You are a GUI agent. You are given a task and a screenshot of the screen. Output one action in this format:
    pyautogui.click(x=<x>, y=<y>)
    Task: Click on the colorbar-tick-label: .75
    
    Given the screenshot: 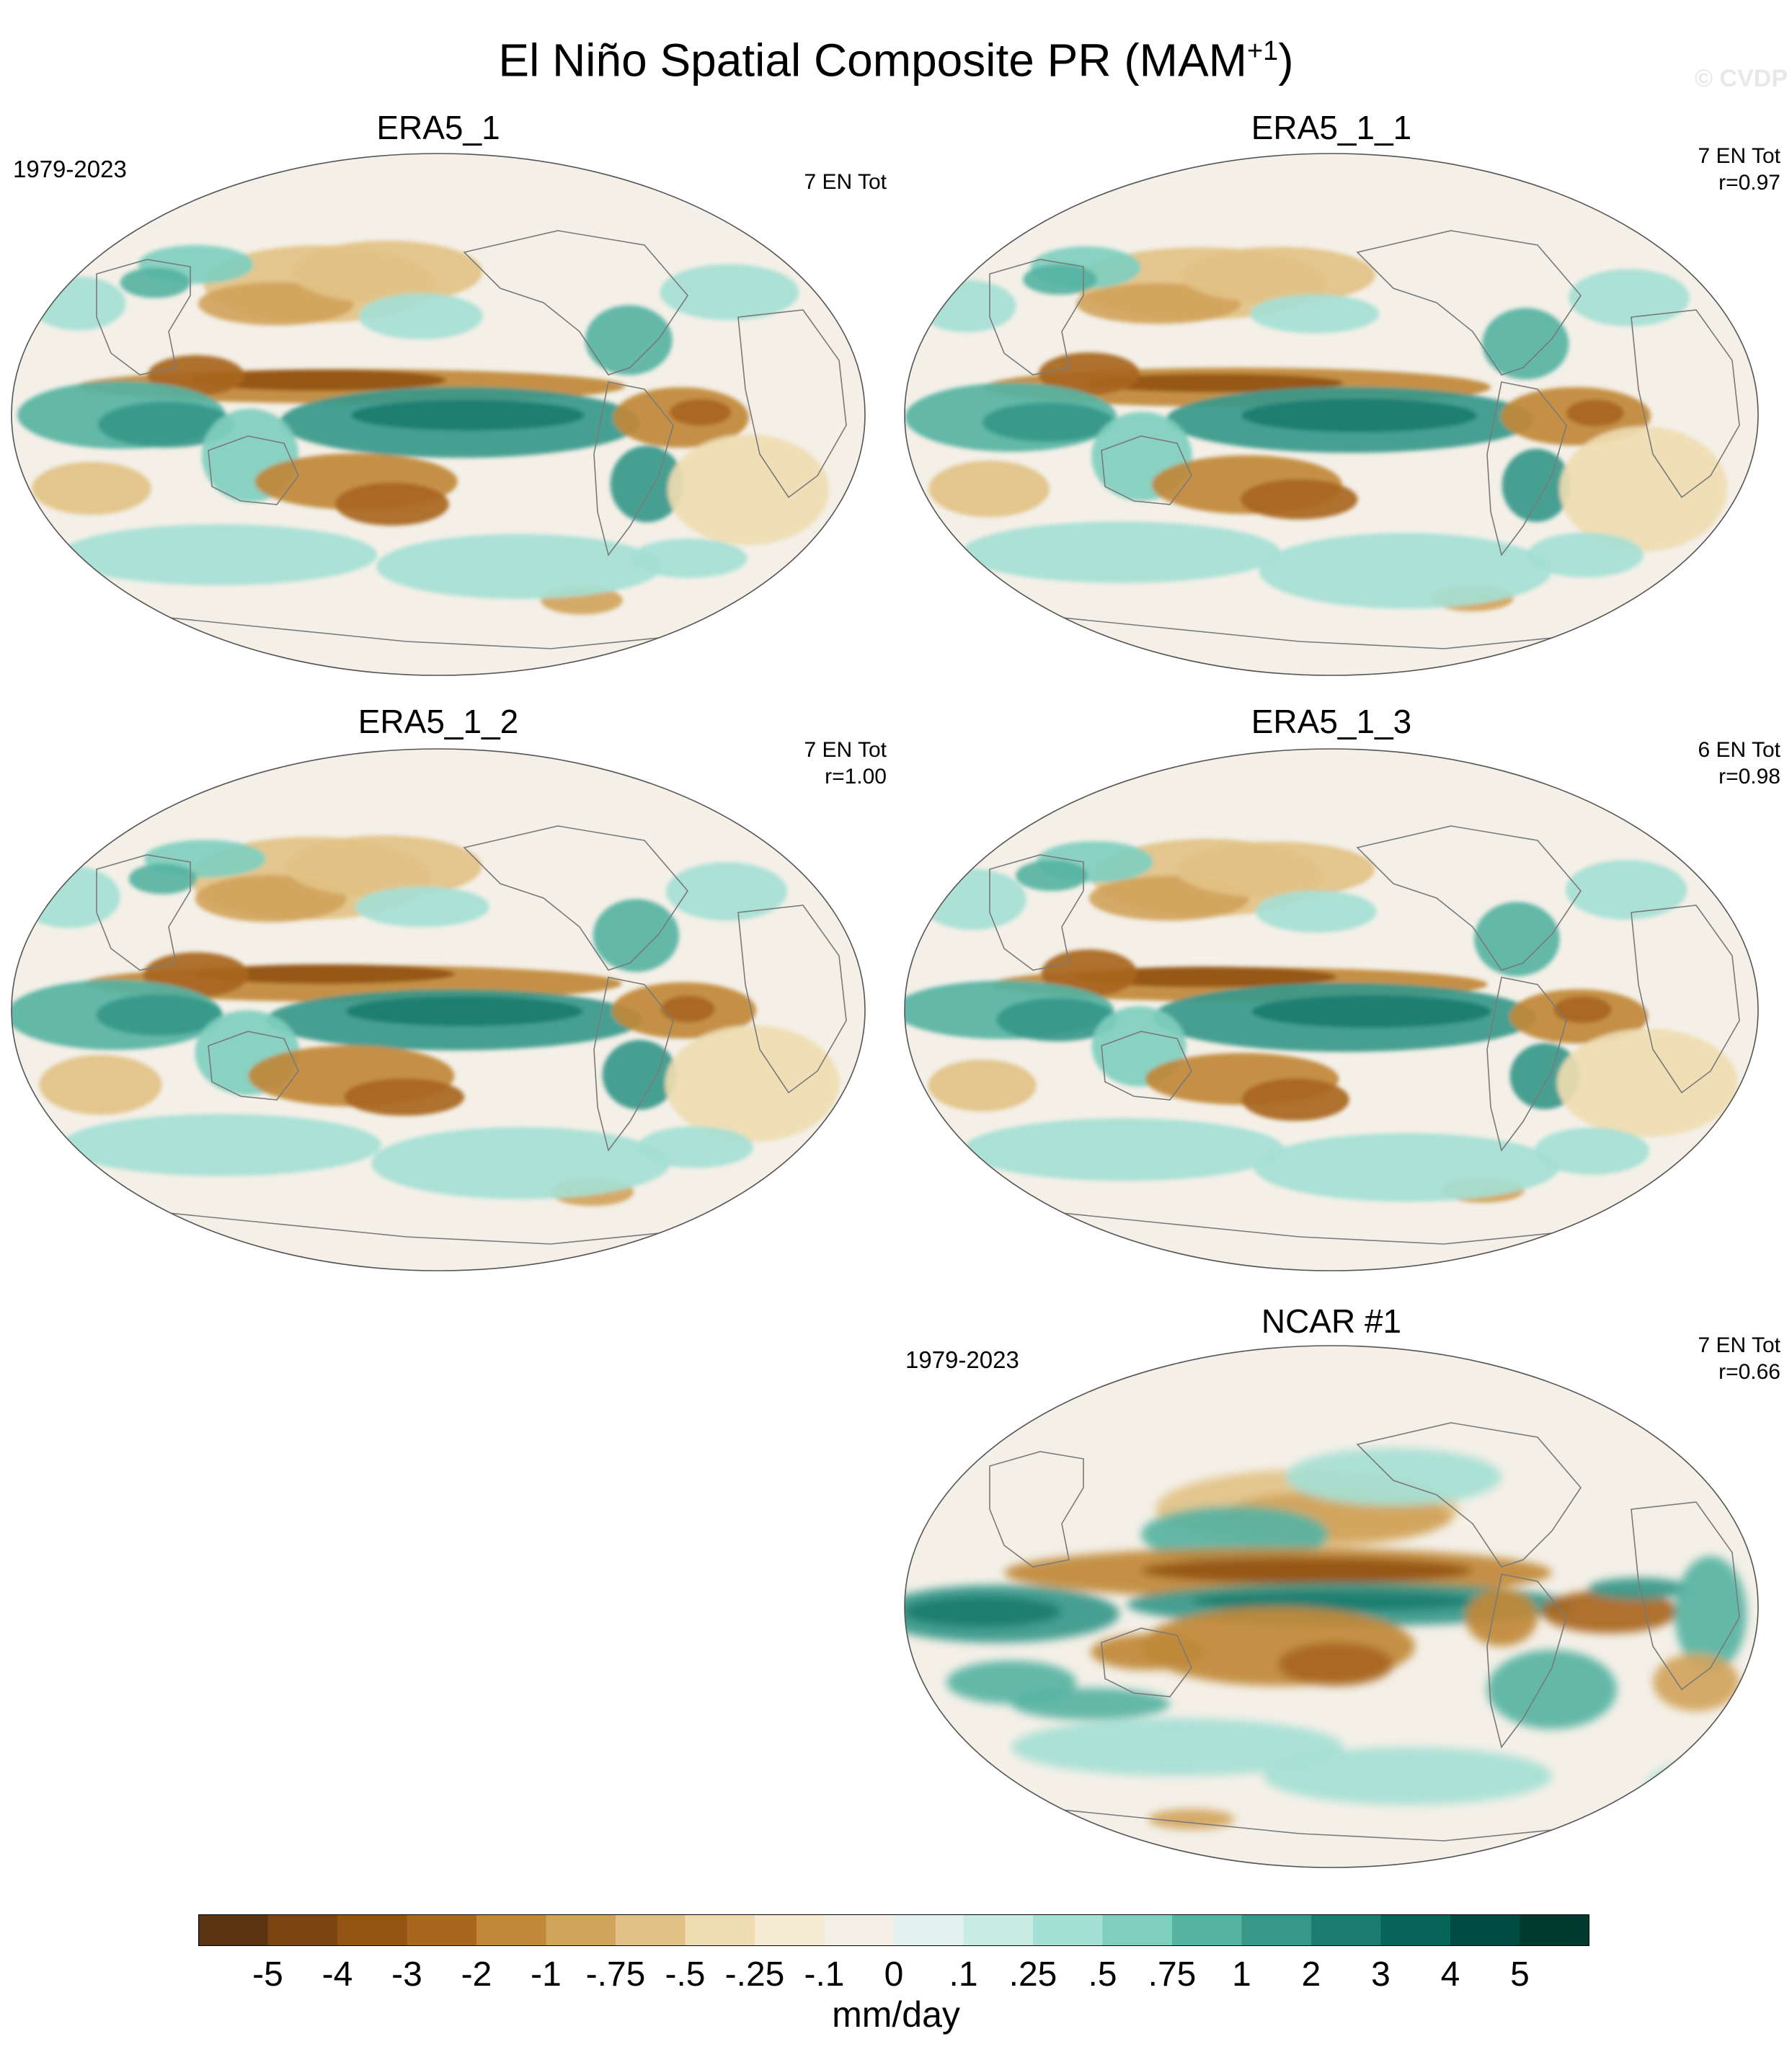 What is the action you would take?
    pyautogui.click(x=1172, y=1974)
    